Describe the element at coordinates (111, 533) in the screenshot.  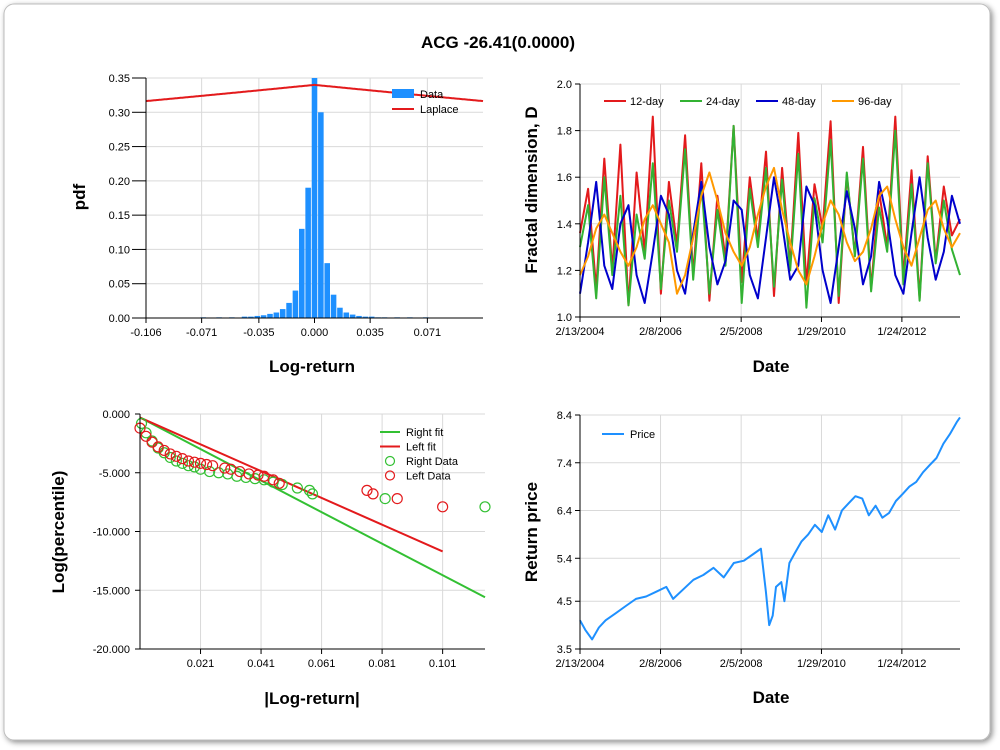
I see `tail-y-tick-label: -10.000` at that location.